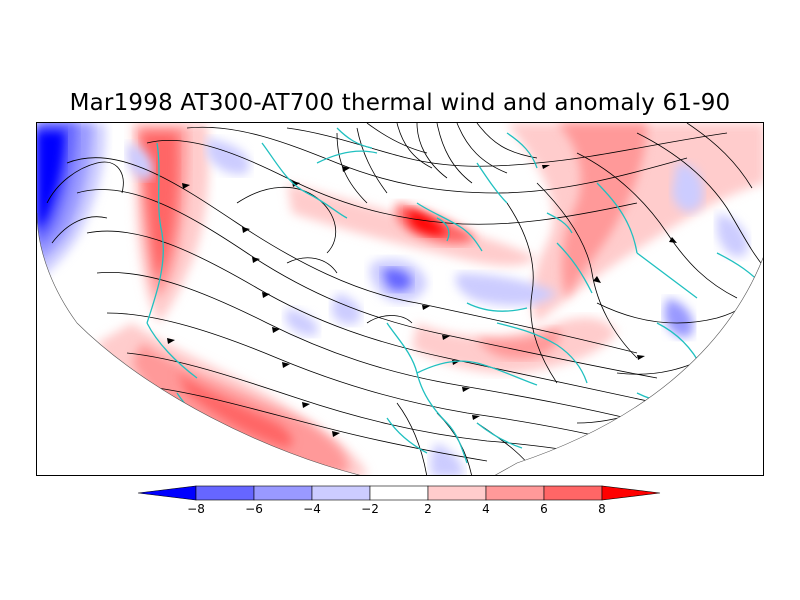 Image resolution: width=800 pixels, height=600 pixels. I want to click on colorbar-tick-label: −8, so click(196, 509).